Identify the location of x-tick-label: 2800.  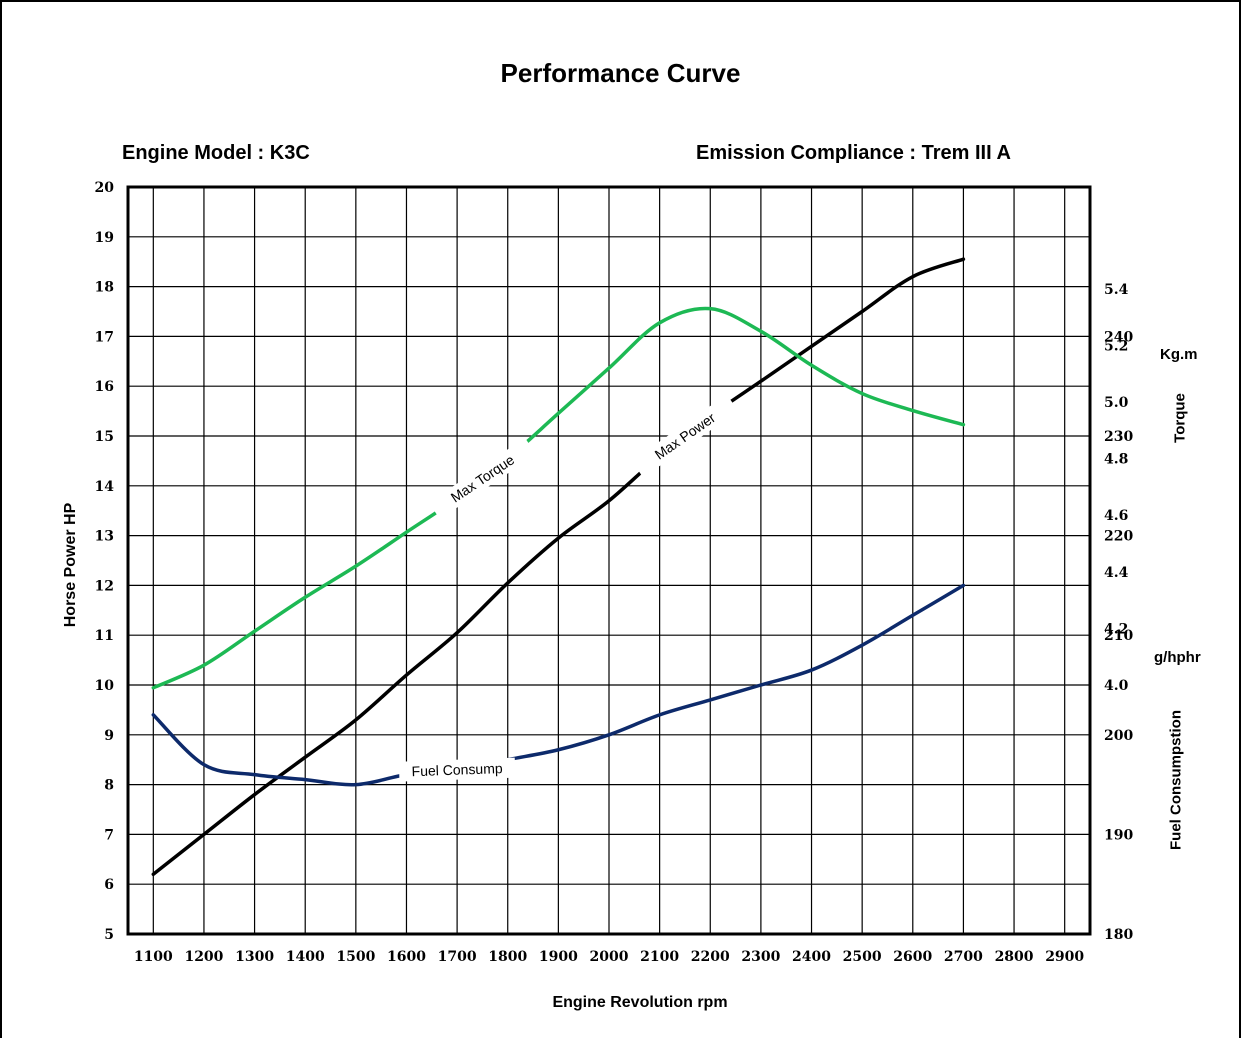
(1014, 957).